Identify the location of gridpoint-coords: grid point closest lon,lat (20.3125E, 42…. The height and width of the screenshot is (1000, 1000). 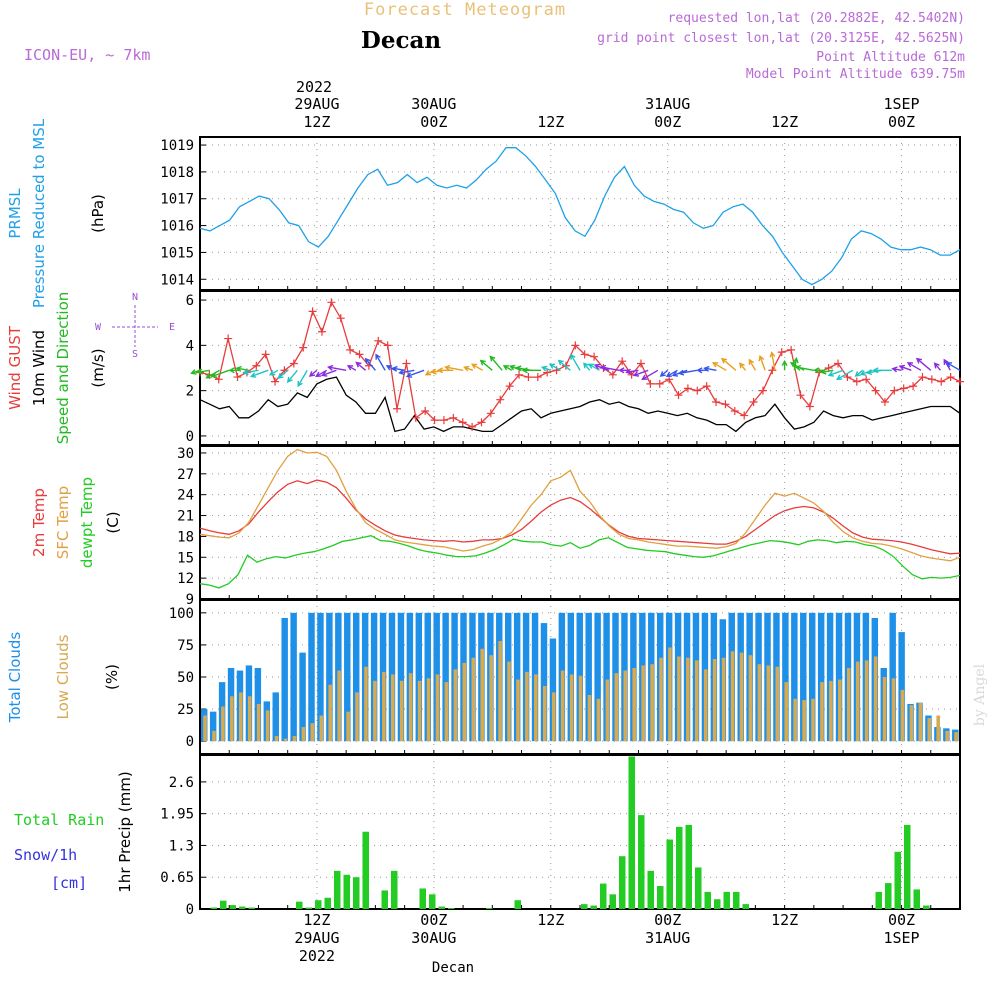
(781, 38).